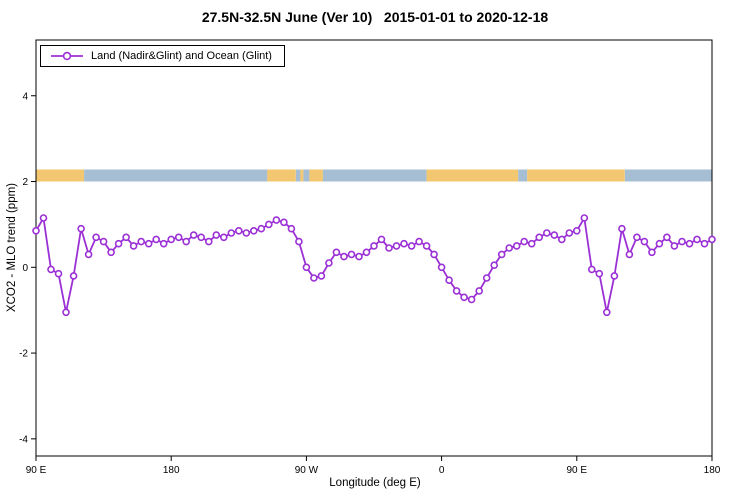  Describe the element at coordinates (307, 470) in the screenshot. I see `x-tick-label: 90 W` at that location.